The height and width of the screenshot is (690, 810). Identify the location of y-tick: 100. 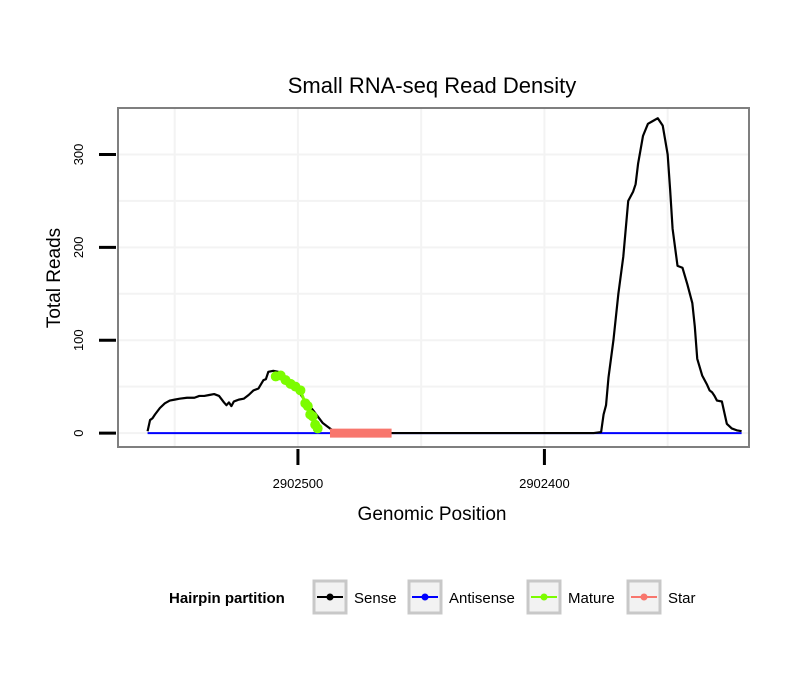
(93, 340).